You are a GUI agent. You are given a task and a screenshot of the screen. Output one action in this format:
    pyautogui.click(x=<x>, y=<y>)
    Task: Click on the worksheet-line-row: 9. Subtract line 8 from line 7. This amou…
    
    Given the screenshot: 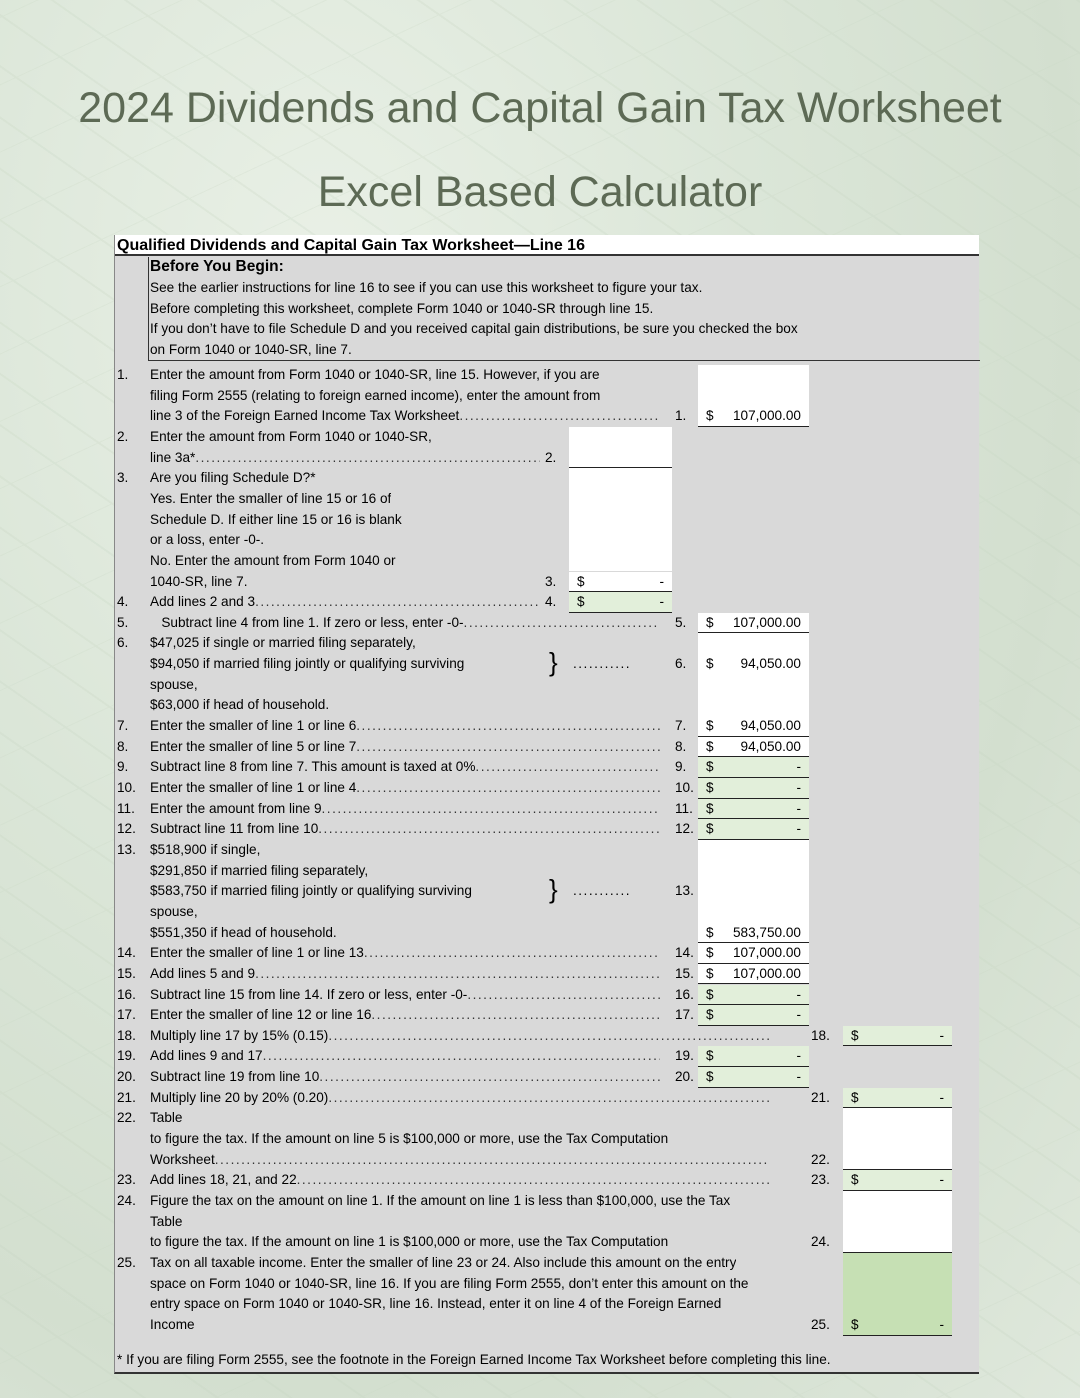 What is the action you would take?
    pyautogui.click(x=547, y=767)
    